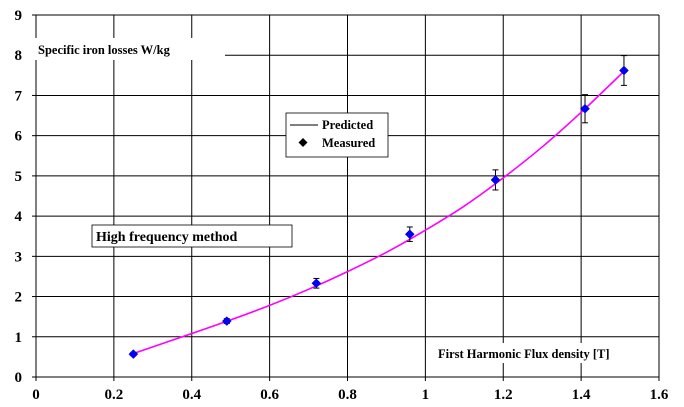 The height and width of the screenshot is (407, 684). What do you see at coordinates (36, 395) in the screenshot?
I see `x-tick-label: 0` at bounding box center [36, 395].